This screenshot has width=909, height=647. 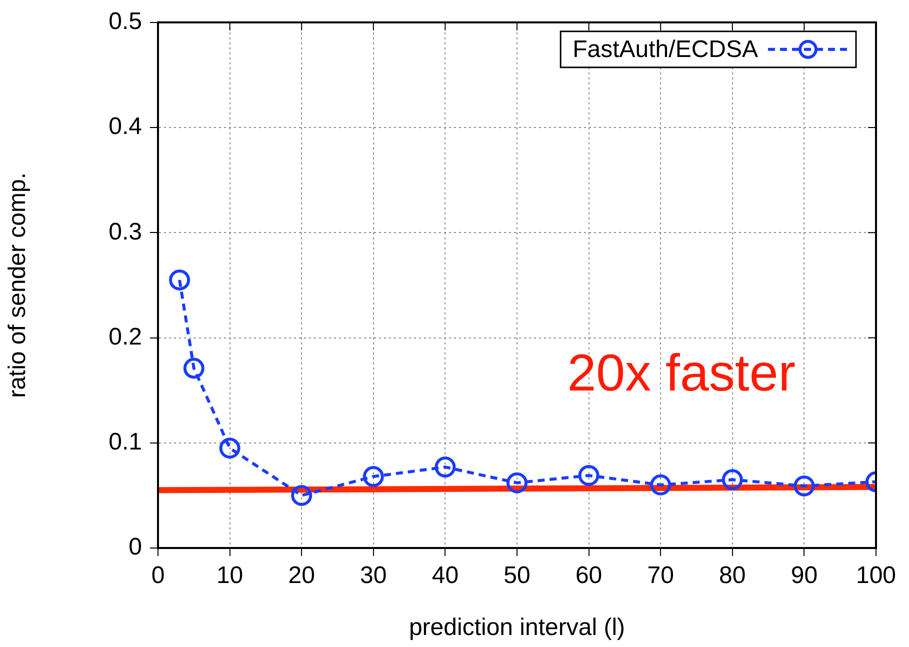 What do you see at coordinates (125, 442) in the screenshot?
I see `y-tick-label: 0.1` at bounding box center [125, 442].